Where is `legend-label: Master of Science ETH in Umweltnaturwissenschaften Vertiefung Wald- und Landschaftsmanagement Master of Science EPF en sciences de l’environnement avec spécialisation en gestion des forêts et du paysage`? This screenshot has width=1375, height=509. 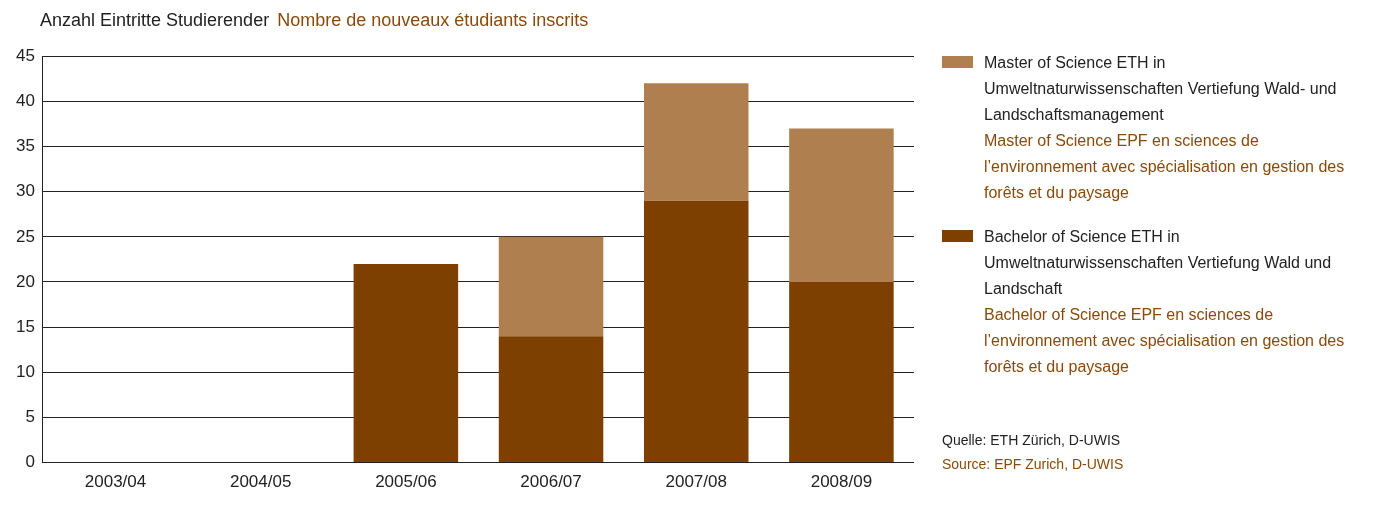
legend-label: Master of Science ETH in Umweltnaturwissenschaften Vertiefung Wald- und Landschaftsmanagement Master of Science EPF en sciences de l’environnement avec spécialisation en gestion des forêts et du paysage is located at coordinates (1165, 128).